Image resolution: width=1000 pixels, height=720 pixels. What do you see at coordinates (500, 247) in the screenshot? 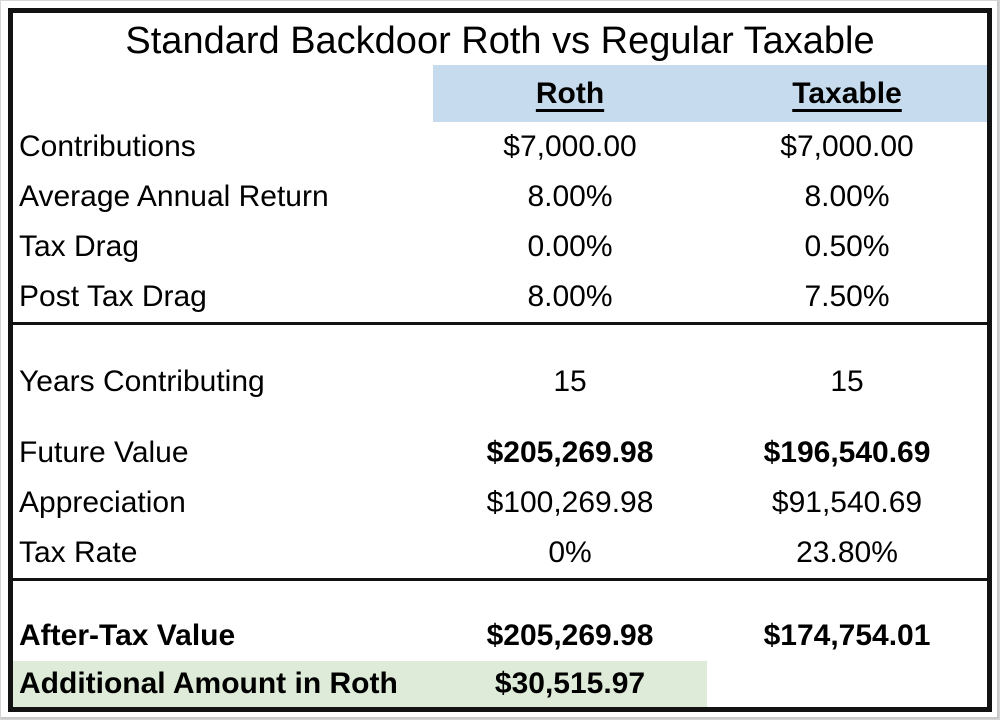
I see `row-tax-drag: Tax Drag 0.00% 0.50%` at bounding box center [500, 247].